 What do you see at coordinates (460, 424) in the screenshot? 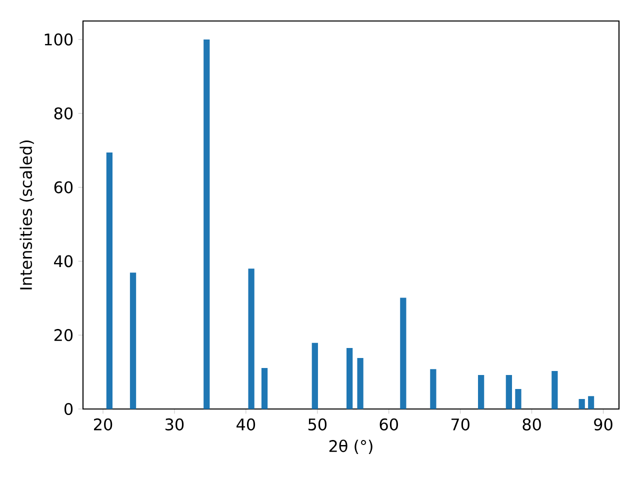
I see `x-tick-label: 70` at bounding box center [460, 424].